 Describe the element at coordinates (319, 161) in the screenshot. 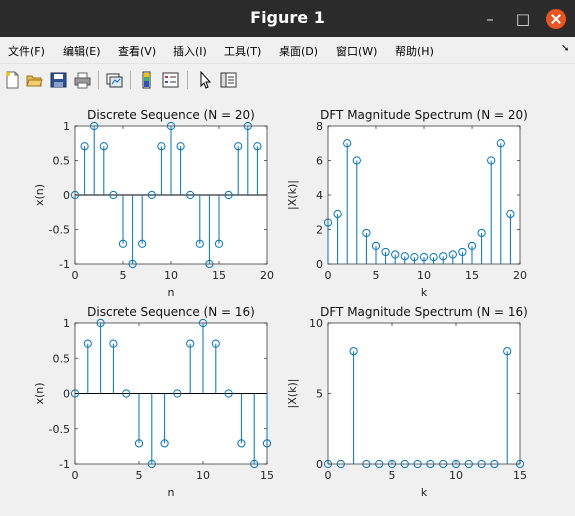

I see `y-tick-label: 6` at that location.